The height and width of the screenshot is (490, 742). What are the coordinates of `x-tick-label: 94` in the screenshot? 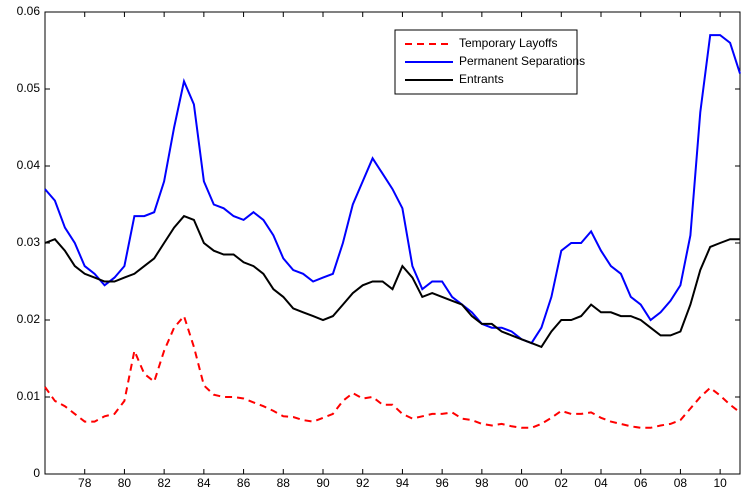 It's located at (403, 483).